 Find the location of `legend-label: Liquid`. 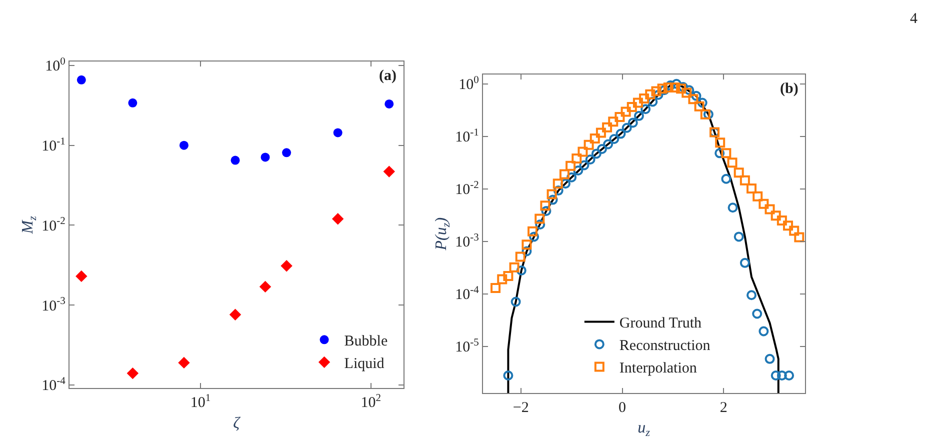

legend-label: Liquid is located at coordinates (364, 364).